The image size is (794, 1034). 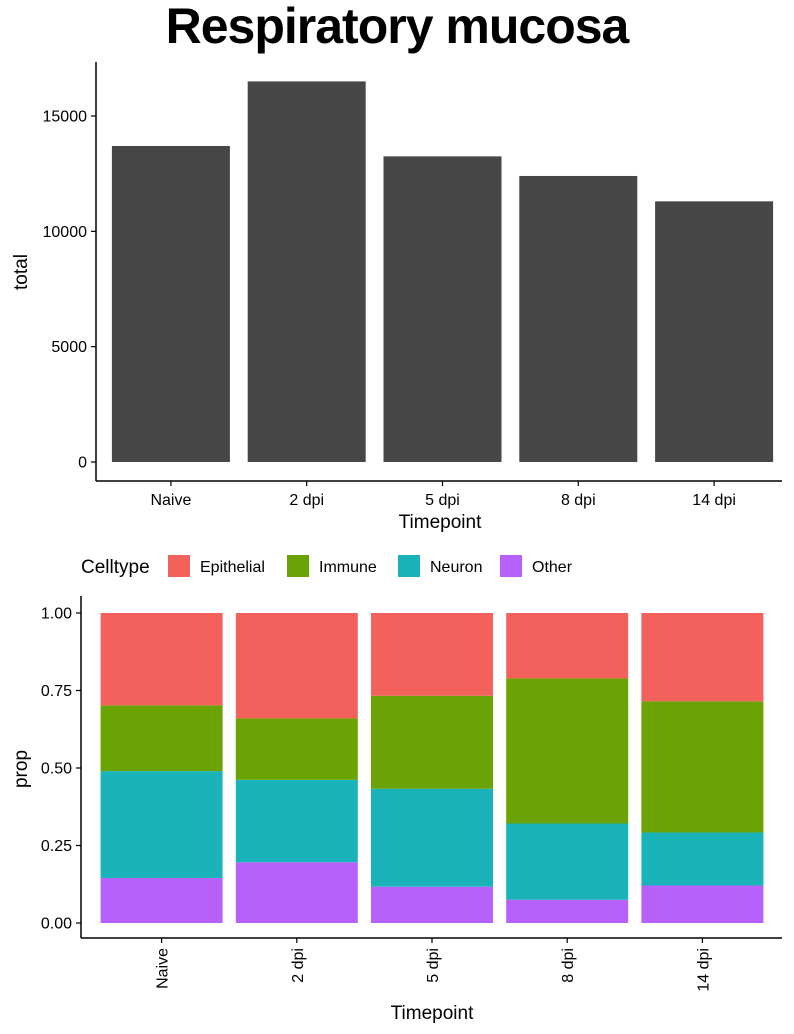 I want to click on bar-8-dpi, so click(x=578, y=318).